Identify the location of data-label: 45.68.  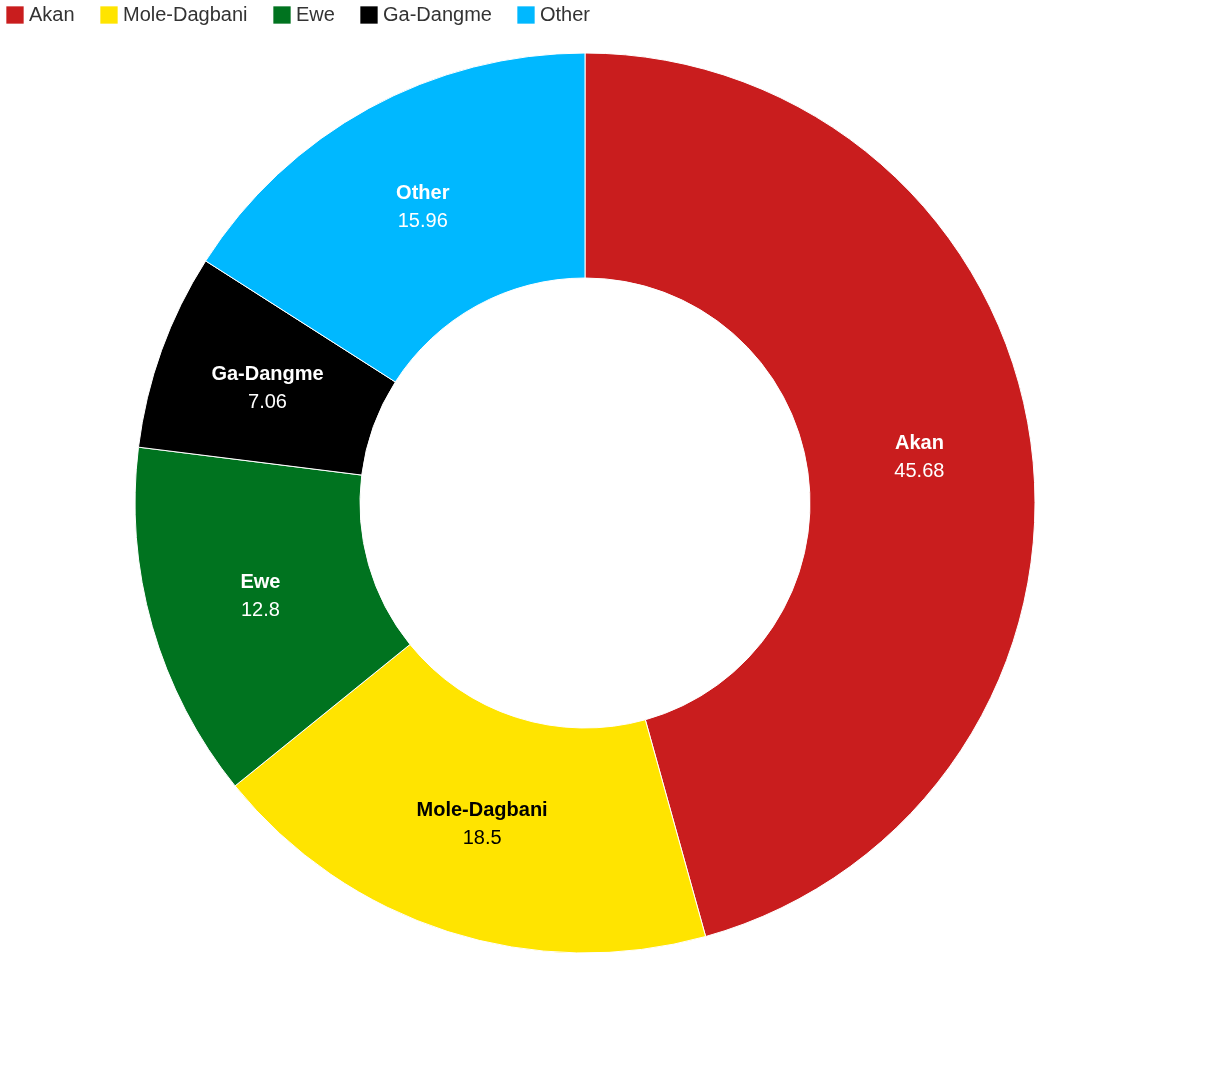
(919, 470).